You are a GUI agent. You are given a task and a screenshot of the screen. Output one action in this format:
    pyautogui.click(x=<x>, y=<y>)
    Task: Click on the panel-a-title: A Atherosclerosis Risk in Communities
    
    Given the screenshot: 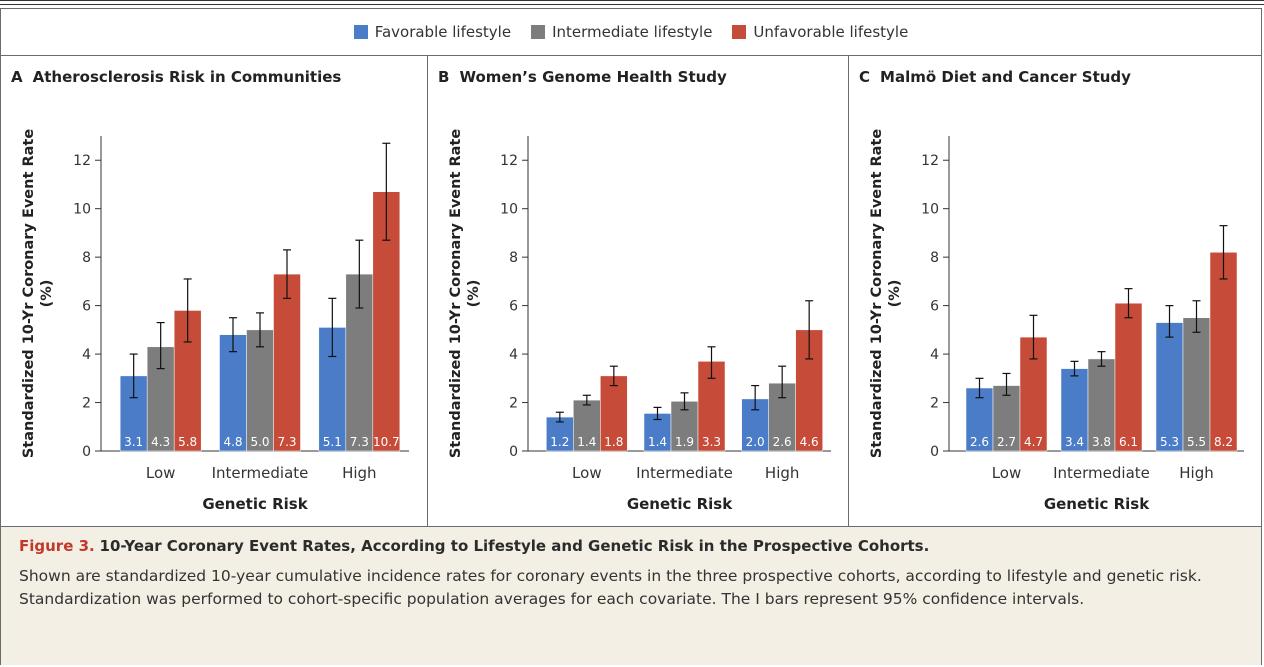 What is the action you would take?
    pyautogui.click(x=176, y=77)
    